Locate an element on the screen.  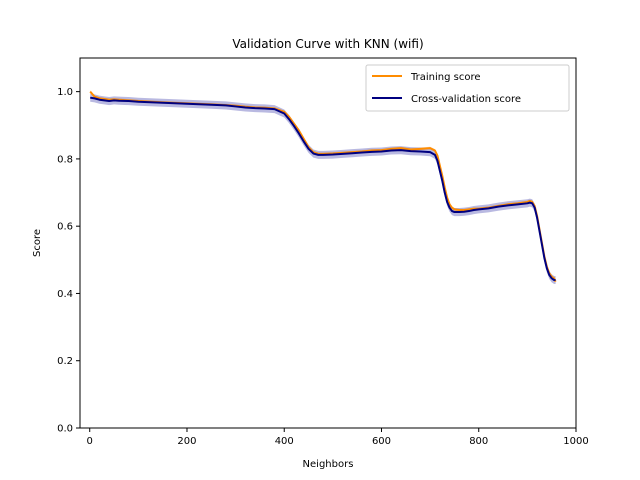
x-axis-label: Neighbors is located at coordinates (328, 464).